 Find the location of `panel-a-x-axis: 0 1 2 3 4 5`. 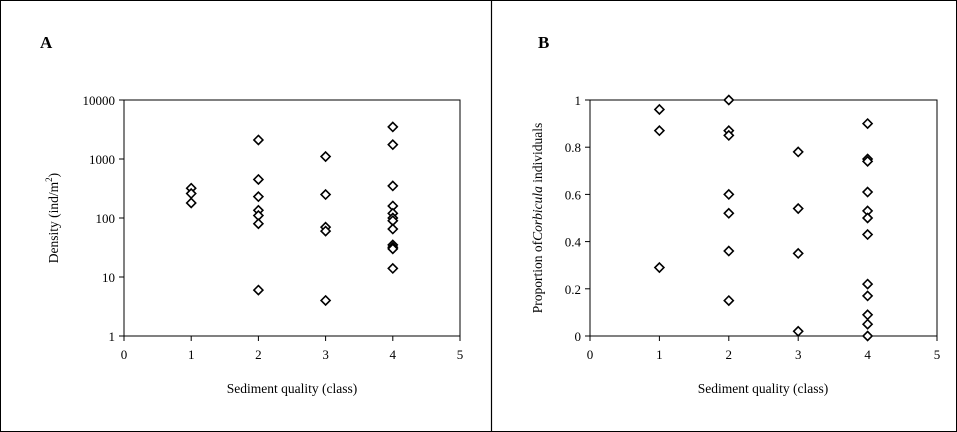

panel-a-x-axis: 0 1 2 3 4 5 is located at coordinates (292, 349).